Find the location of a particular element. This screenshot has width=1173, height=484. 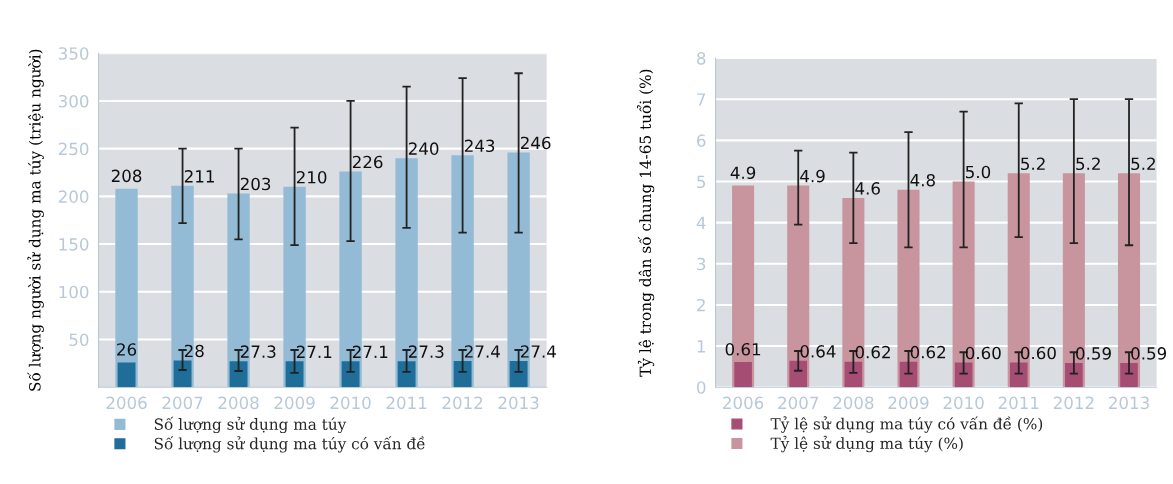

y-axis-title: Số lượng người sử dụng ma túy (triệu người) is located at coordinates (35, 220).